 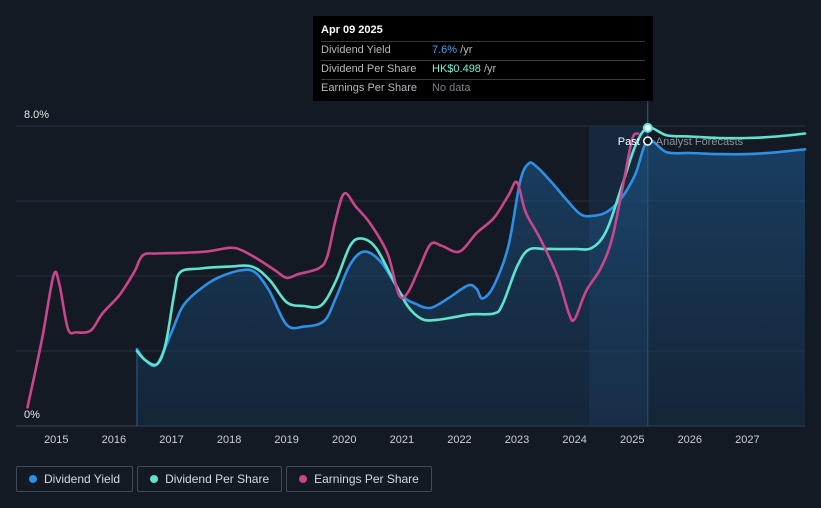 What do you see at coordinates (114, 440) in the screenshot?
I see `x-tick-label: 2016` at bounding box center [114, 440].